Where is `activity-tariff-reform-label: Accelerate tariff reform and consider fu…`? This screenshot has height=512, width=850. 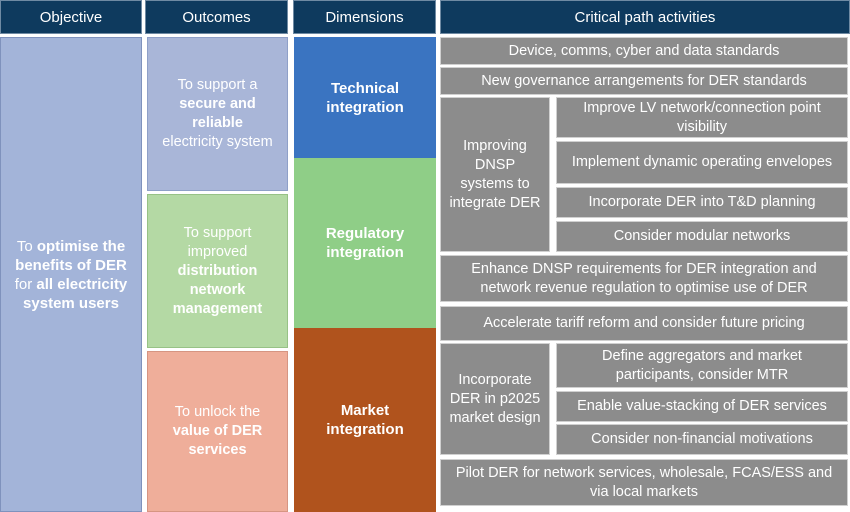
activity-tariff-reform-label: Accelerate tariff reform and consider fu… is located at coordinates (644, 323).